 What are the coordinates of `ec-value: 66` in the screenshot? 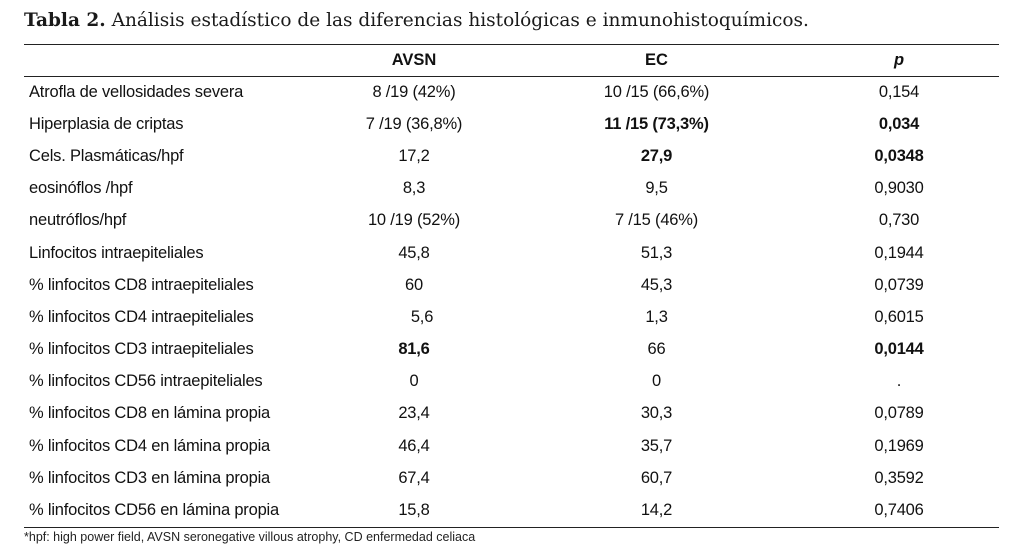 It's located at (656, 349).